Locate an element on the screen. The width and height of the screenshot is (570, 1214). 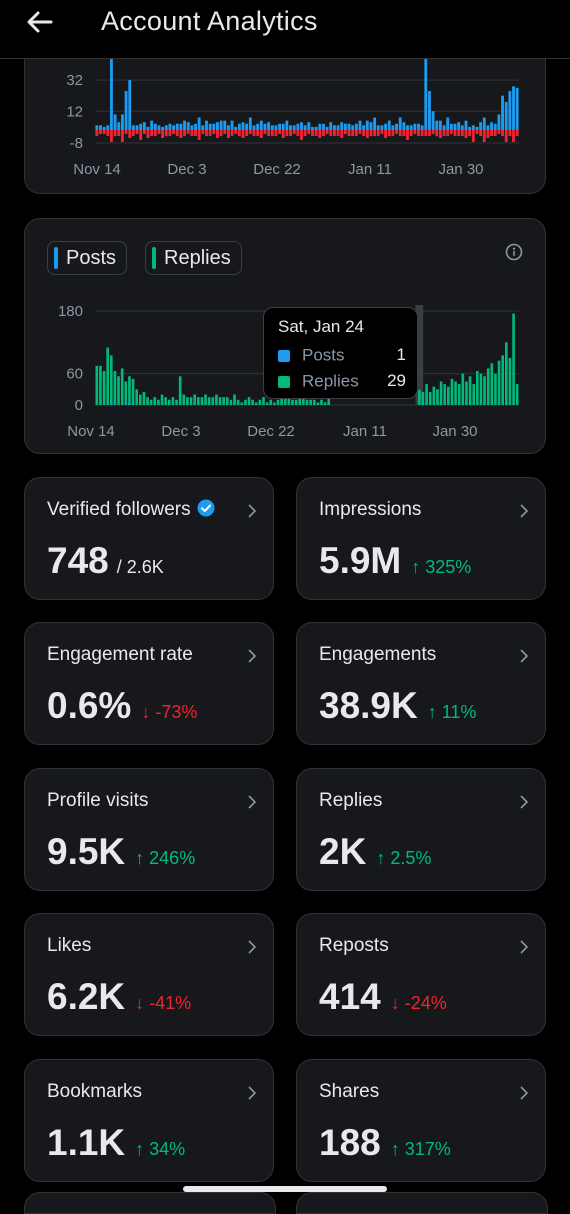
metric-change: ↑ 2.5% is located at coordinates (404, 858).